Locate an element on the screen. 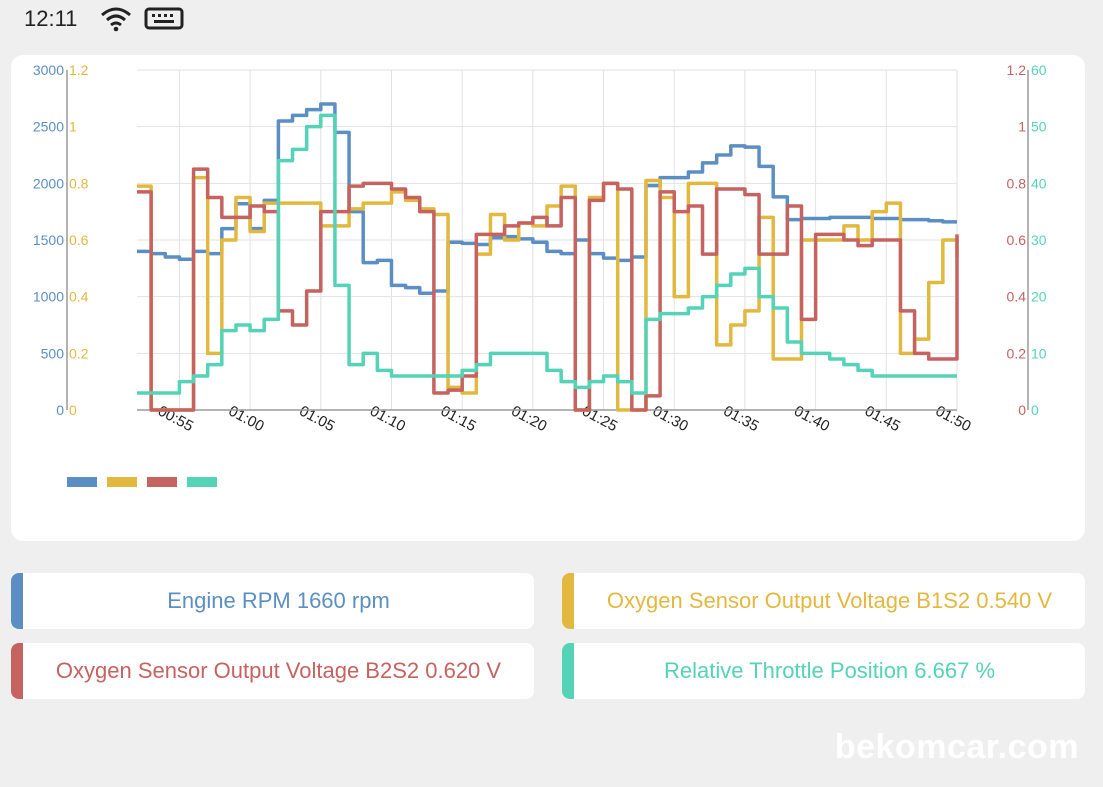  y-tick-label-right_outer: 0 is located at coordinates (1035, 410).